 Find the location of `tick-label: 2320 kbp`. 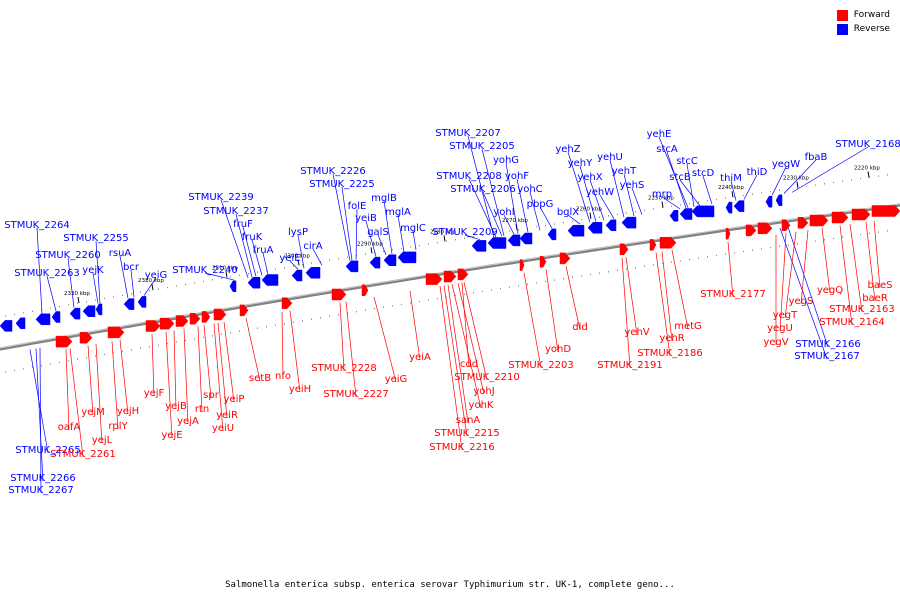

tick-label: 2320 kbp is located at coordinates (151, 281).